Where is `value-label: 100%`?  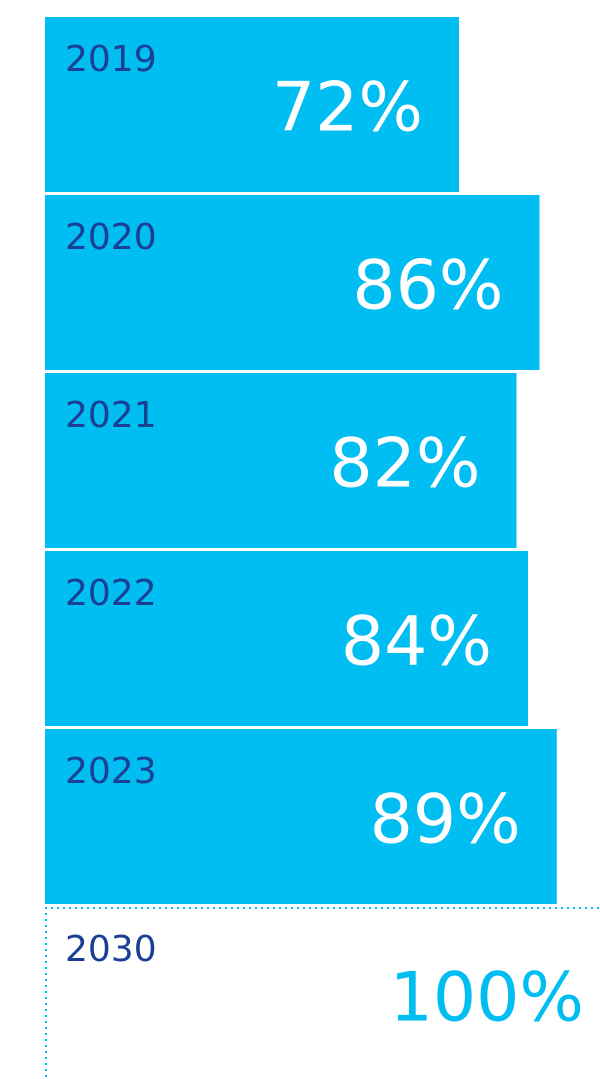
value-label: 100% is located at coordinates (487, 998).